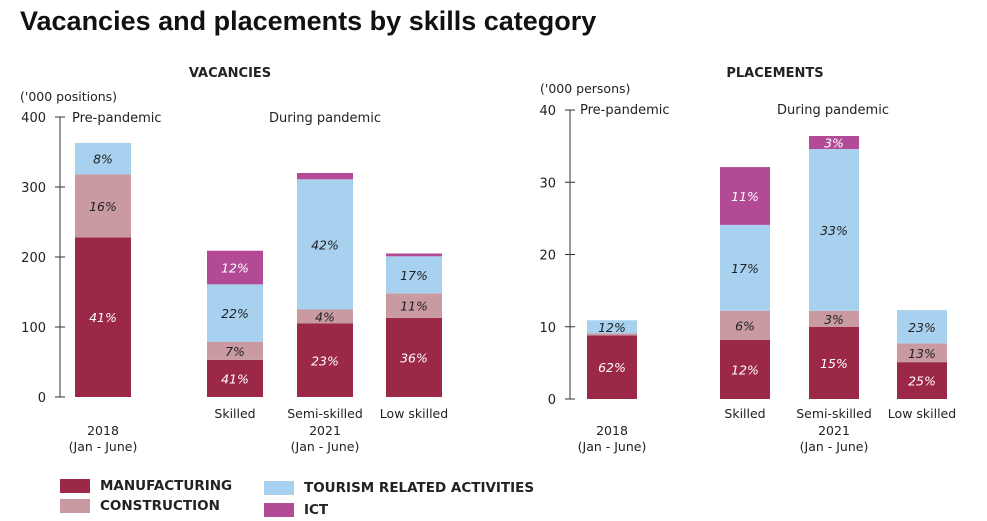 This screenshot has height=521, width=987. What do you see at coordinates (547, 256) in the screenshot?
I see `placements-y-tick-label: 20` at bounding box center [547, 256].